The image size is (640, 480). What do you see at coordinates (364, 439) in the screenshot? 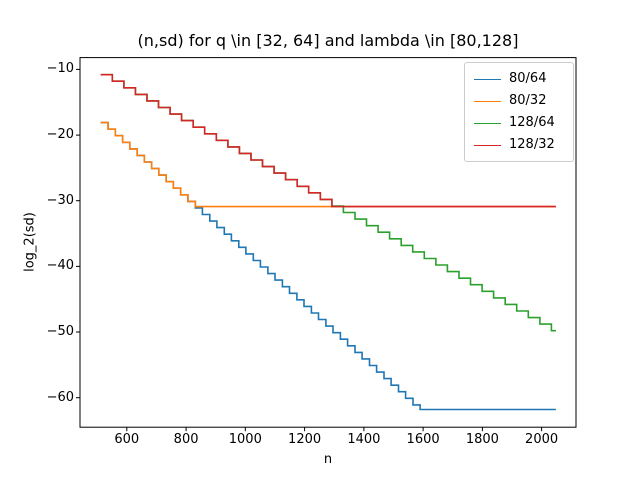
I see `x-tick-label: 1400` at bounding box center [364, 439].